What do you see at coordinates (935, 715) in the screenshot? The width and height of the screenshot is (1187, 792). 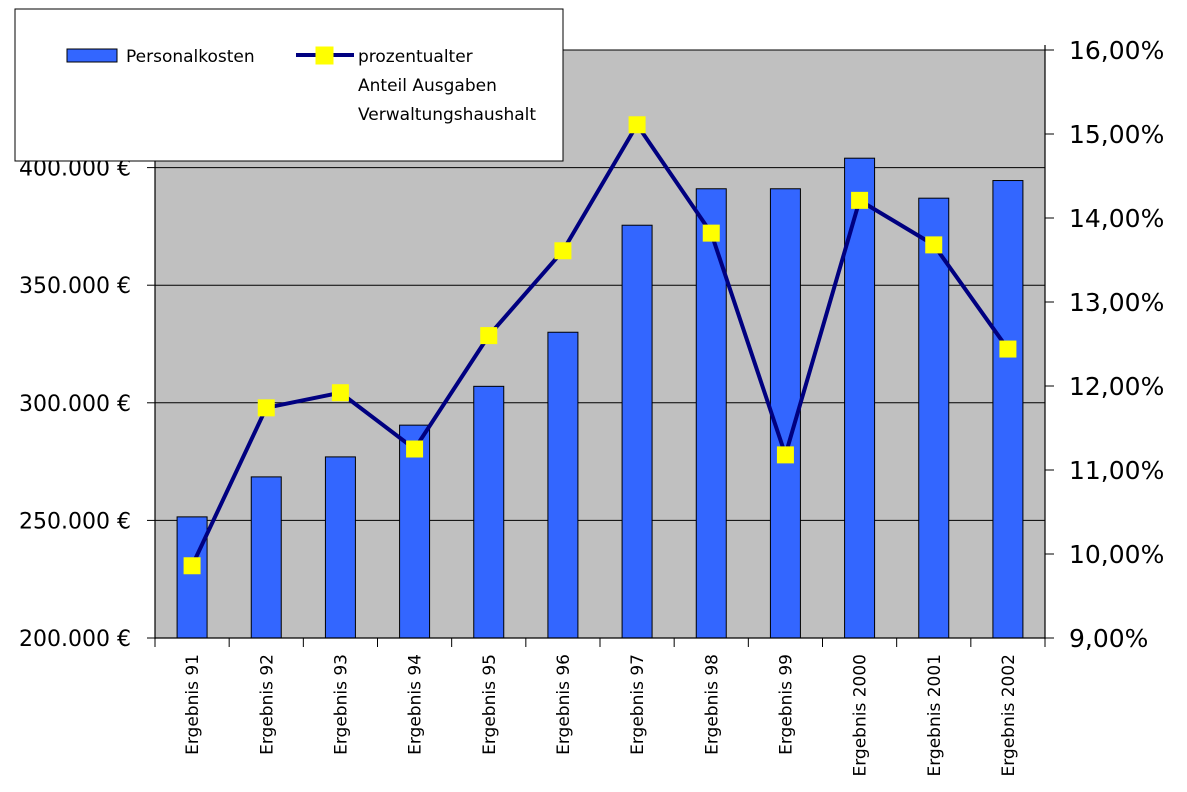 I see `x-tick-label: Ergebnis 2001` at bounding box center [935, 715].